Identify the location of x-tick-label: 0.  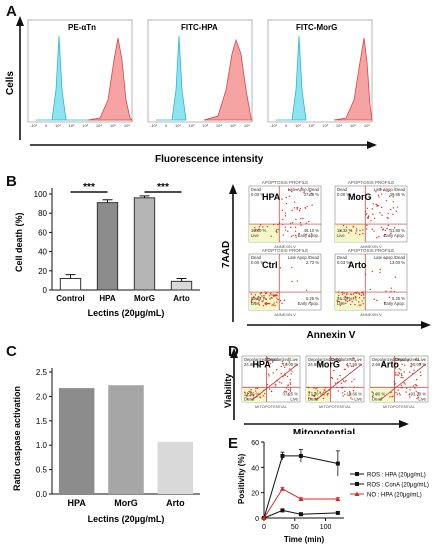
(264, 527).